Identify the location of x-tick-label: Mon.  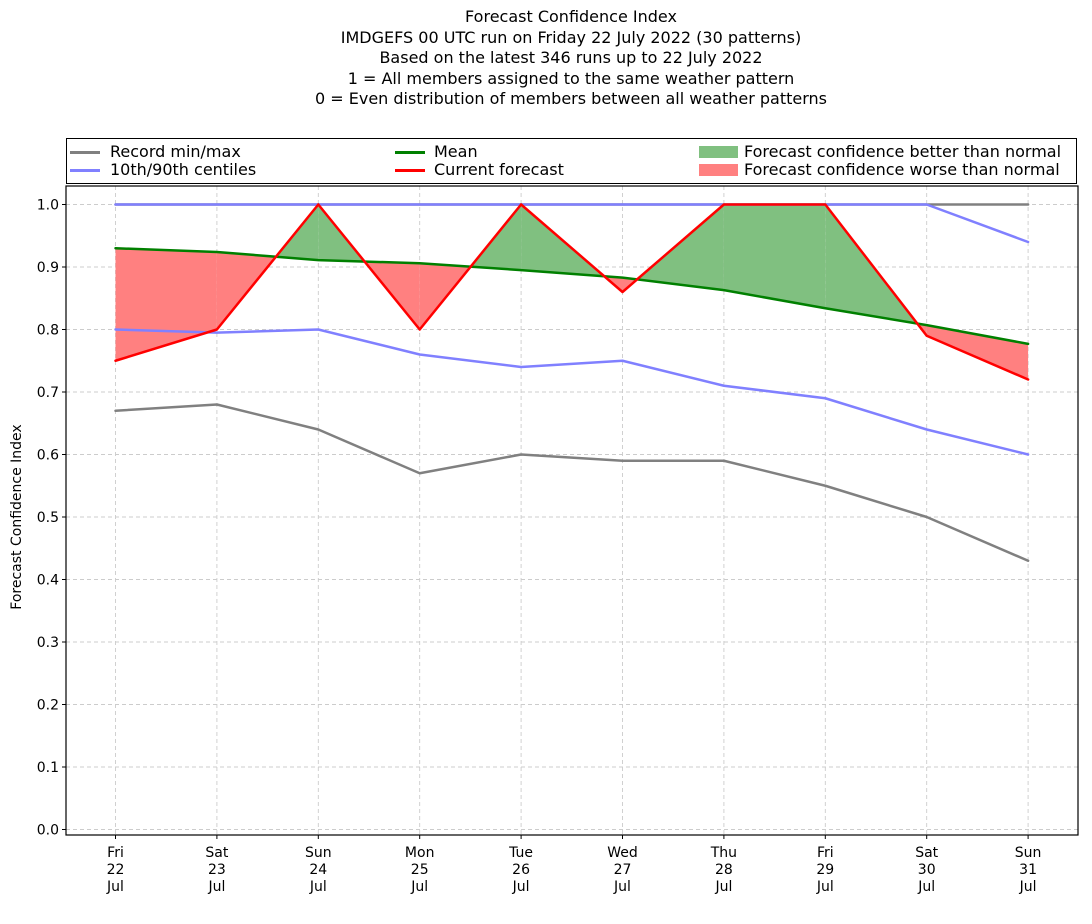
(420, 853).